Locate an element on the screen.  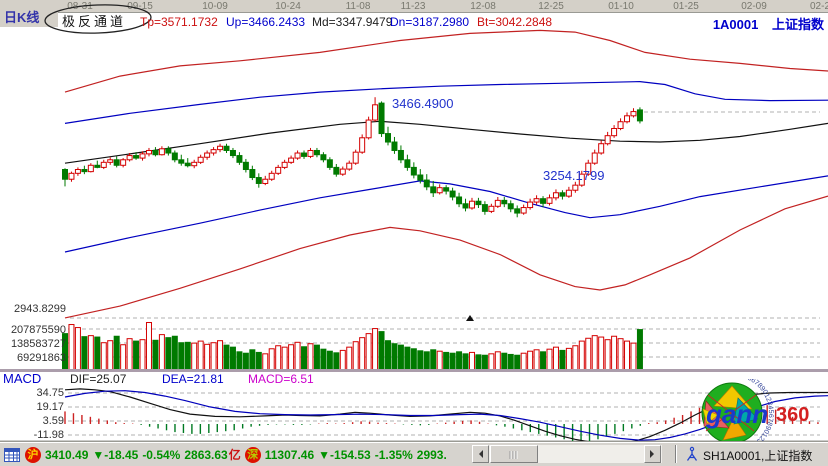
date-tick: 02-2 is located at coordinates (818, 6).